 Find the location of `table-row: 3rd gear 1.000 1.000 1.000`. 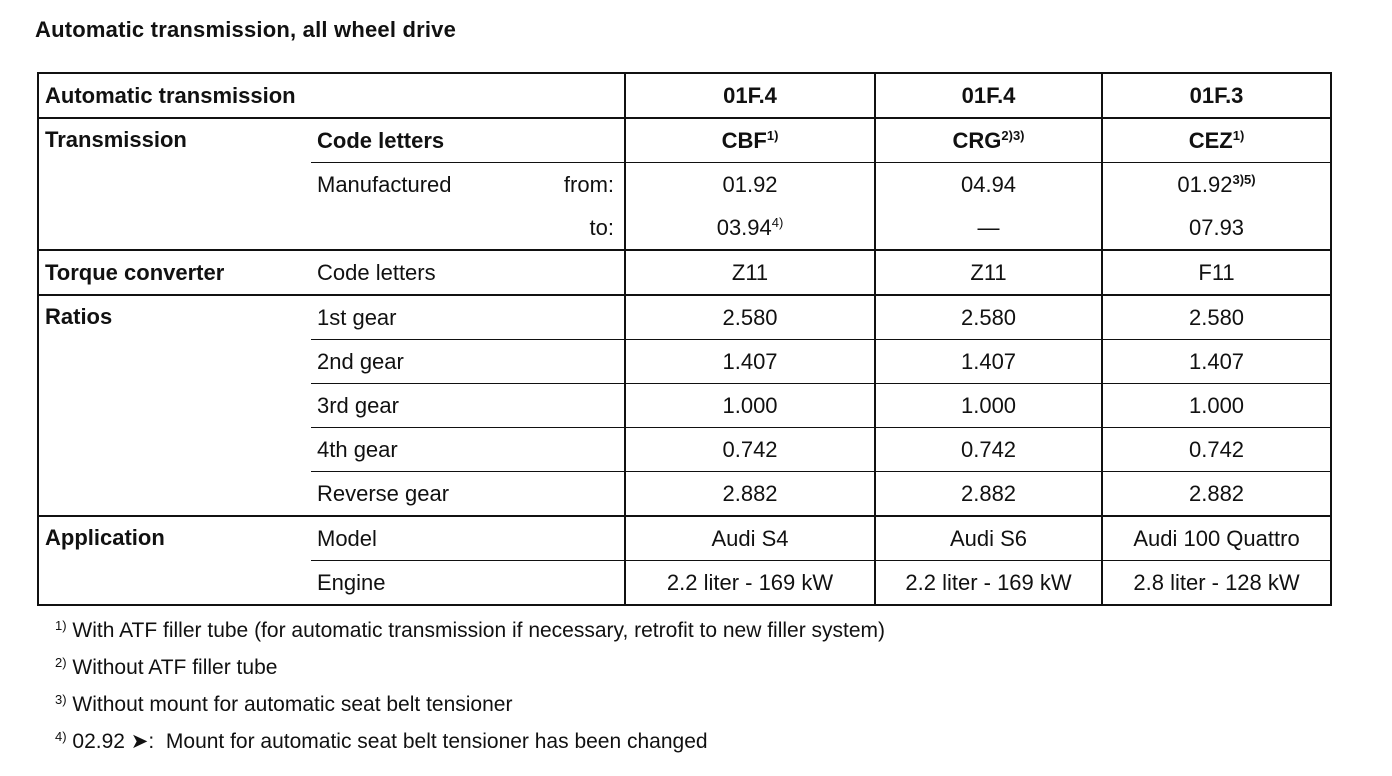

table-row: 3rd gear 1.000 1.000 1.000 is located at coordinates (685, 405).